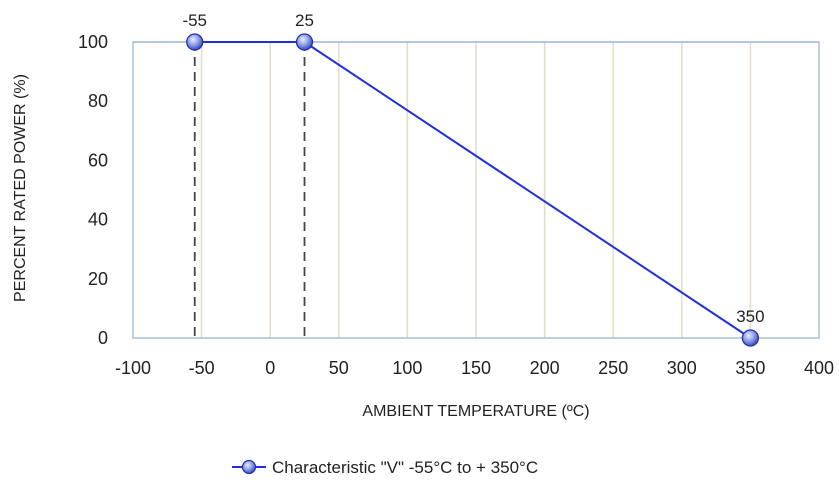 This screenshot has height=491, width=839. I want to click on x-tick-label: 350, so click(750, 368).